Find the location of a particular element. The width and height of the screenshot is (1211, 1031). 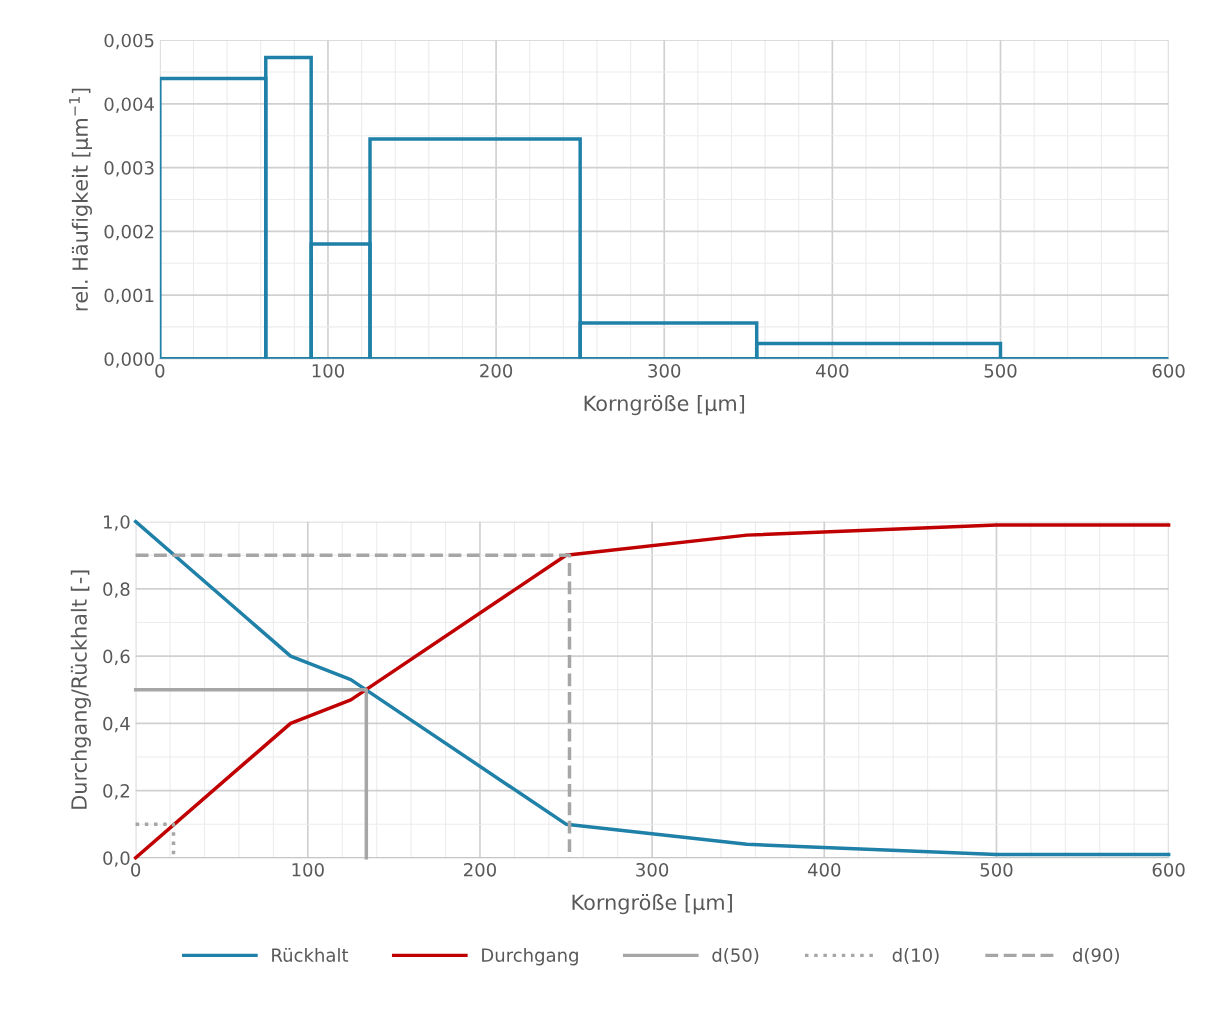

y-tick-label: 0,8 is located at coordinates (116, 590).